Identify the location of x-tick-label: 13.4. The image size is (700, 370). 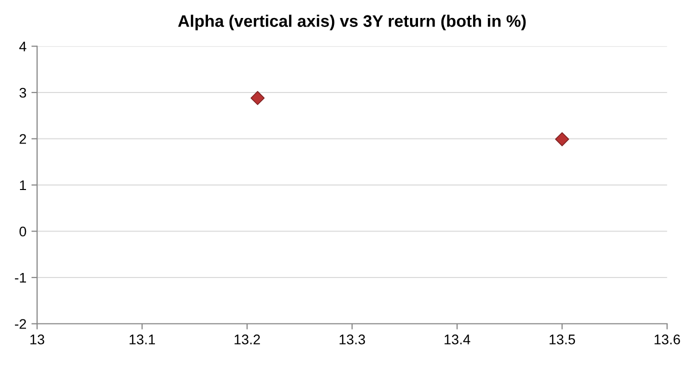
(457, 339).